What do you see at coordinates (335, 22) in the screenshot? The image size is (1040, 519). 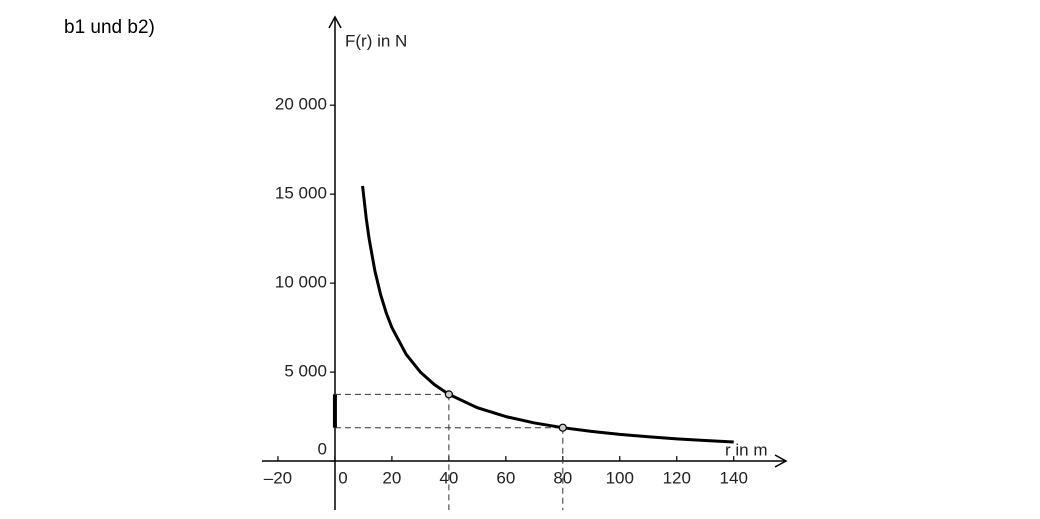 I see `y-arrow` at bounding box center [335, 22].